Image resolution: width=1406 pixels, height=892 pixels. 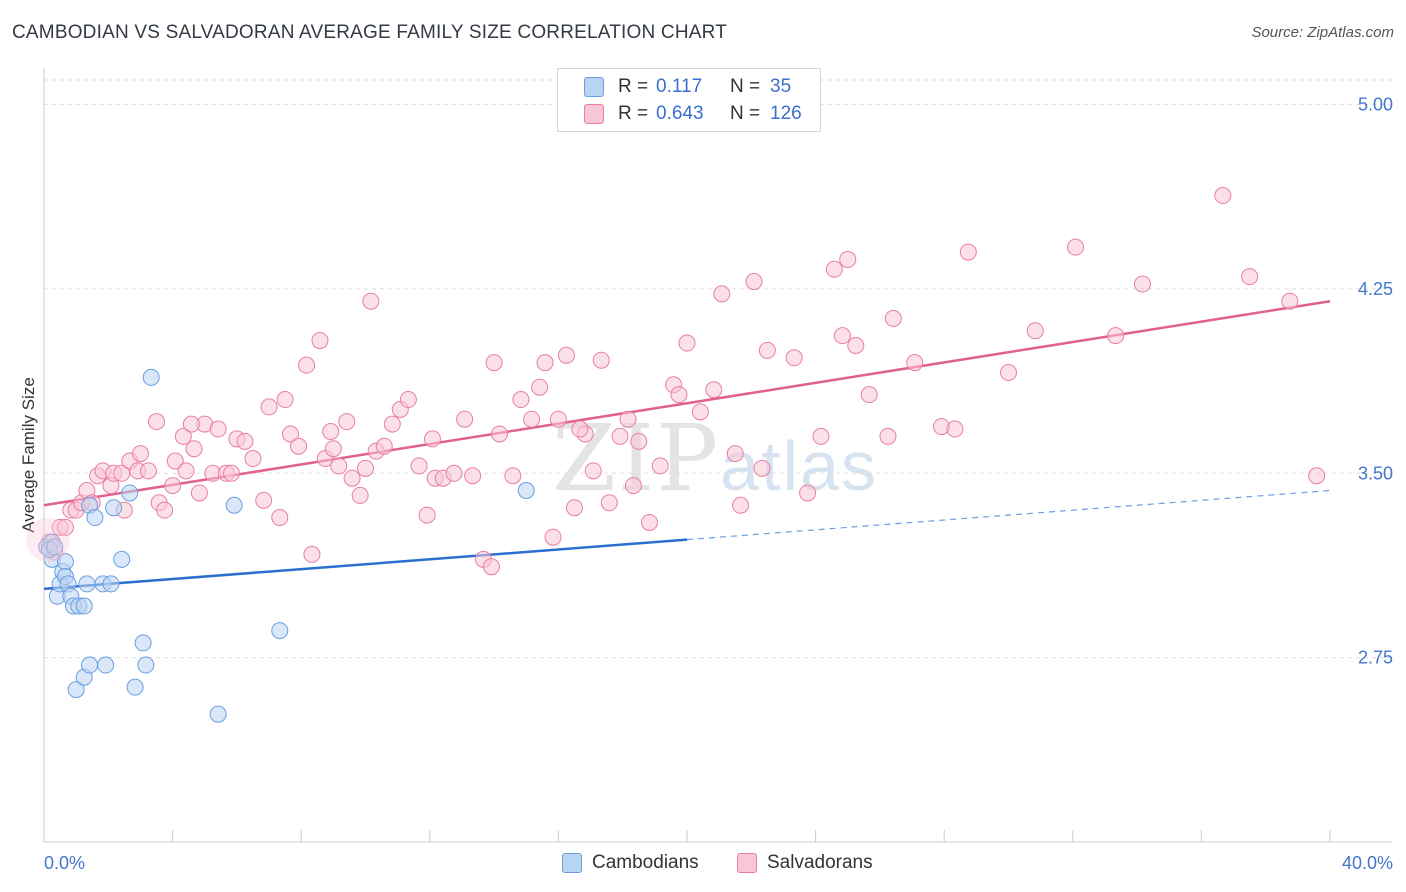 I want to click on legend-r-value: 0.643, so click(x=680, y=113).